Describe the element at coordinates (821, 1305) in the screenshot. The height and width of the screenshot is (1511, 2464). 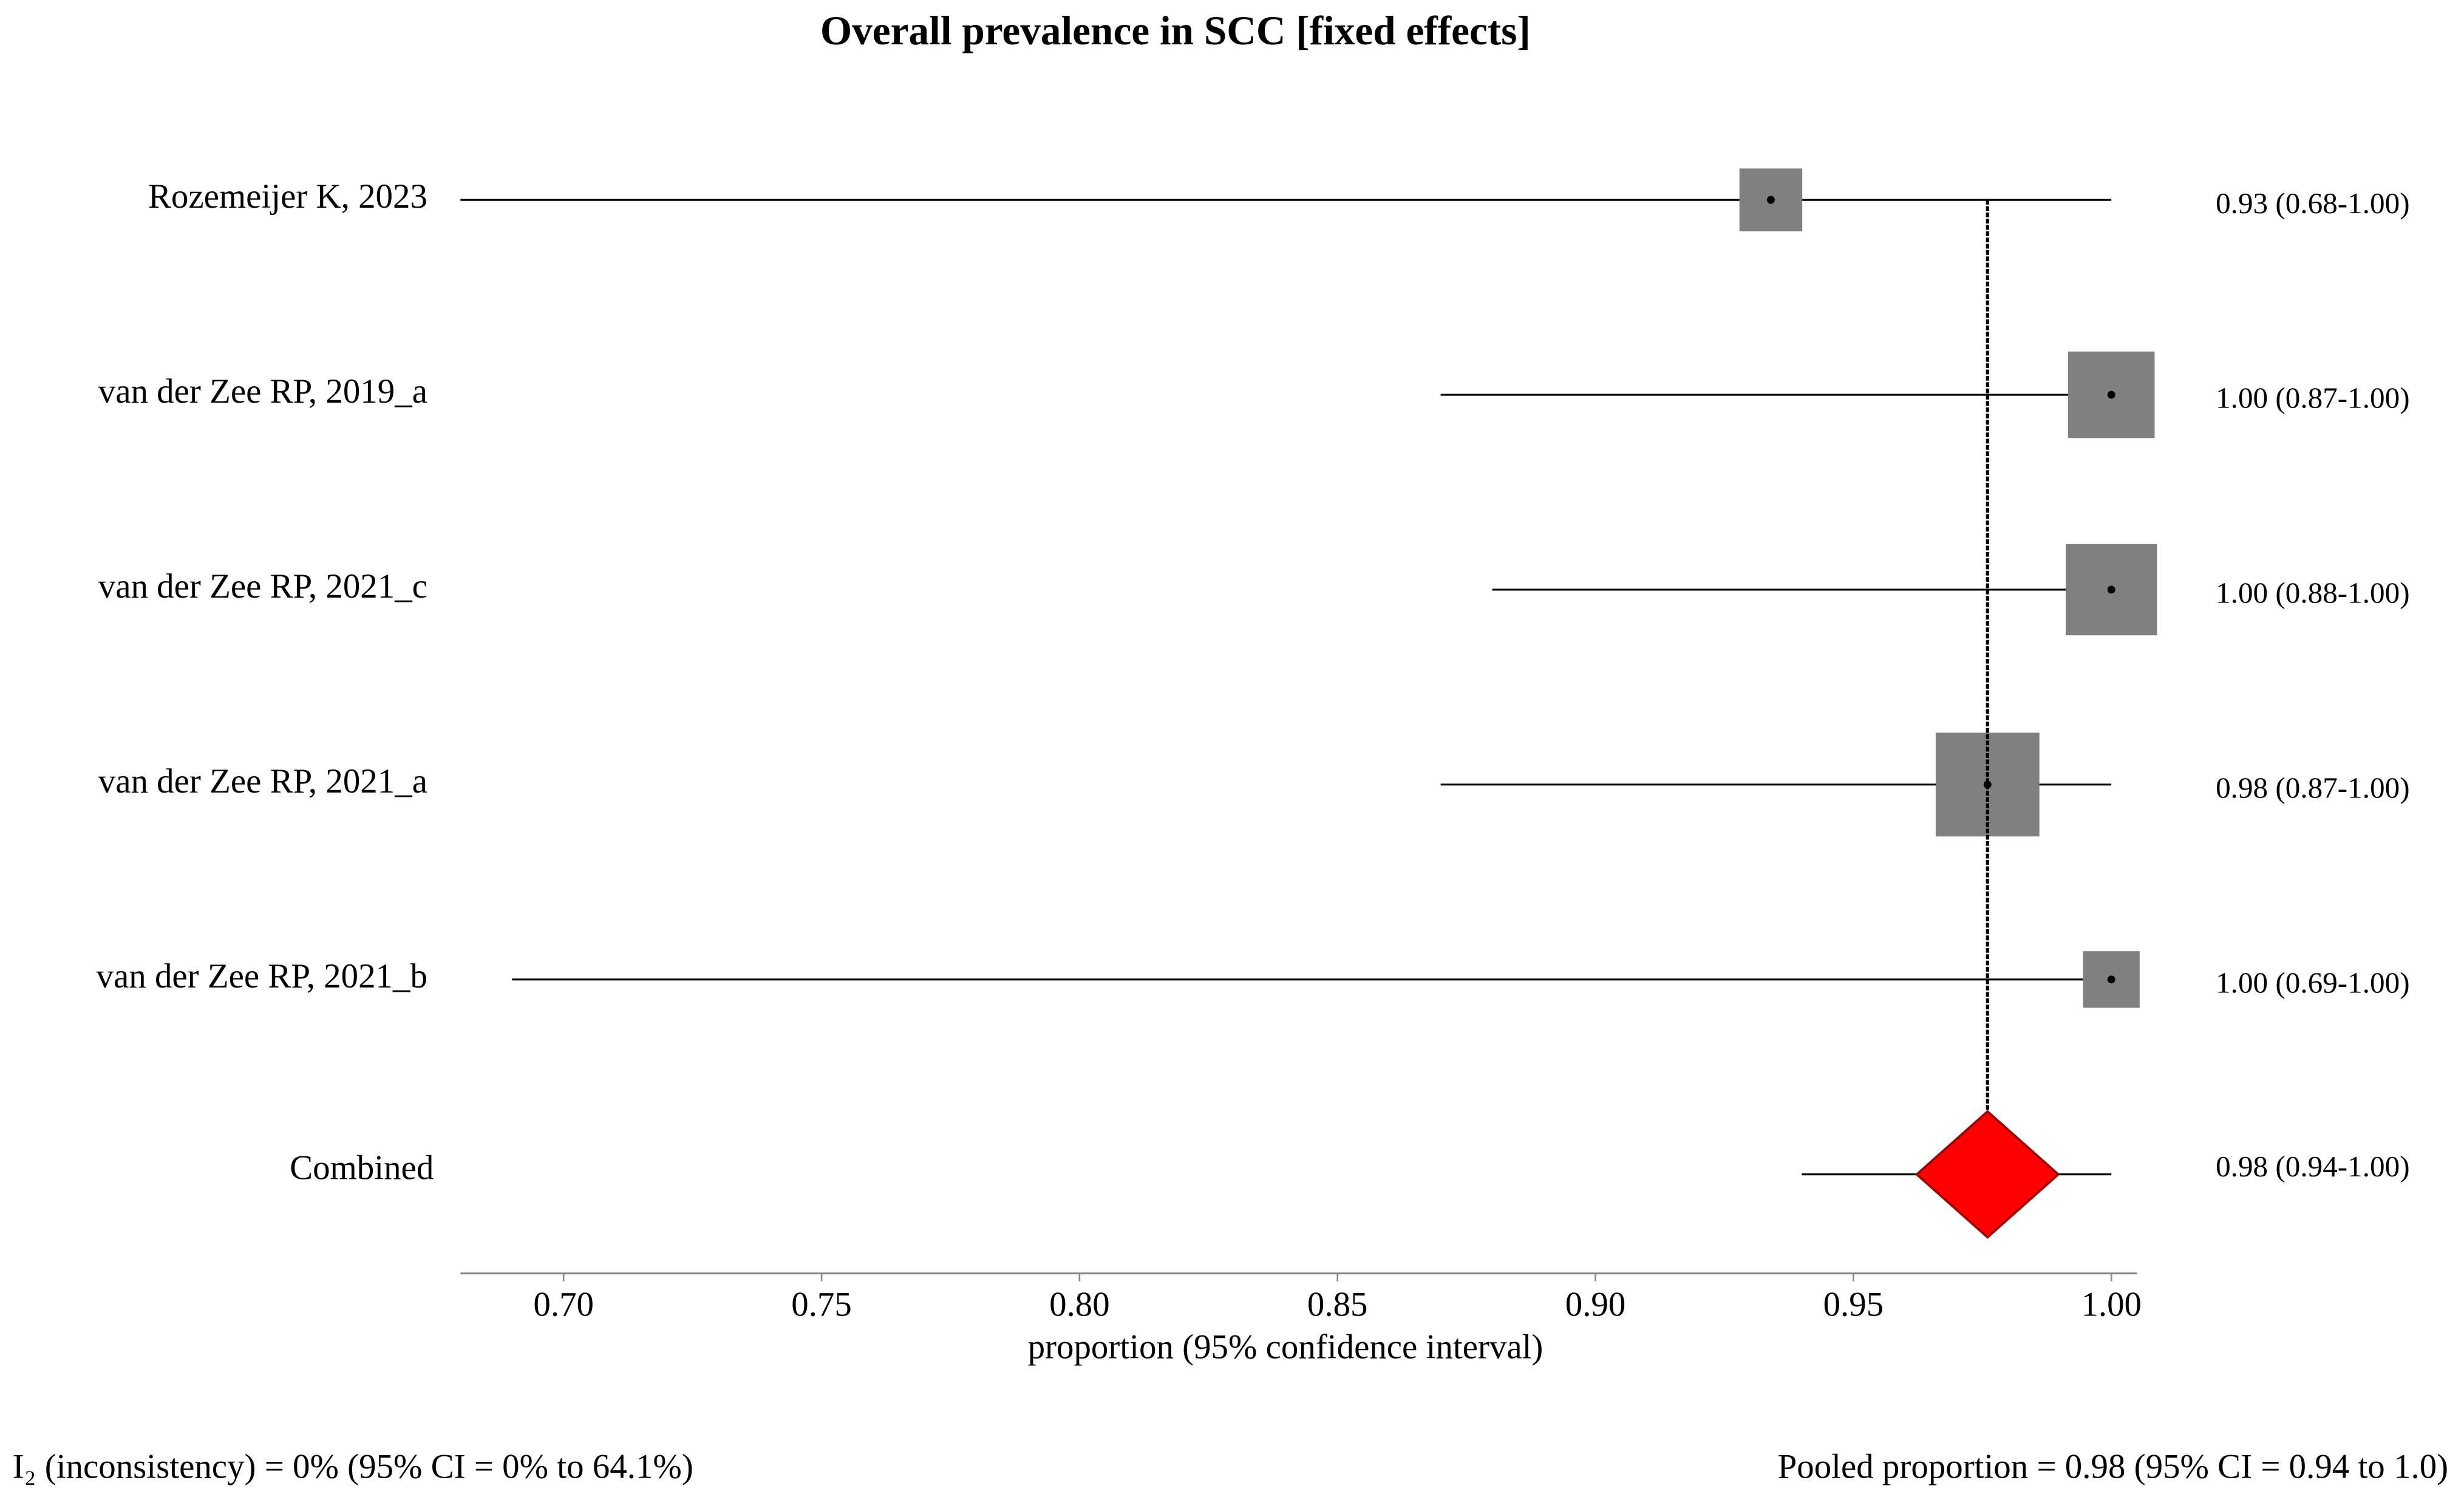
I see `x-tick-label: 0.75` at that location.